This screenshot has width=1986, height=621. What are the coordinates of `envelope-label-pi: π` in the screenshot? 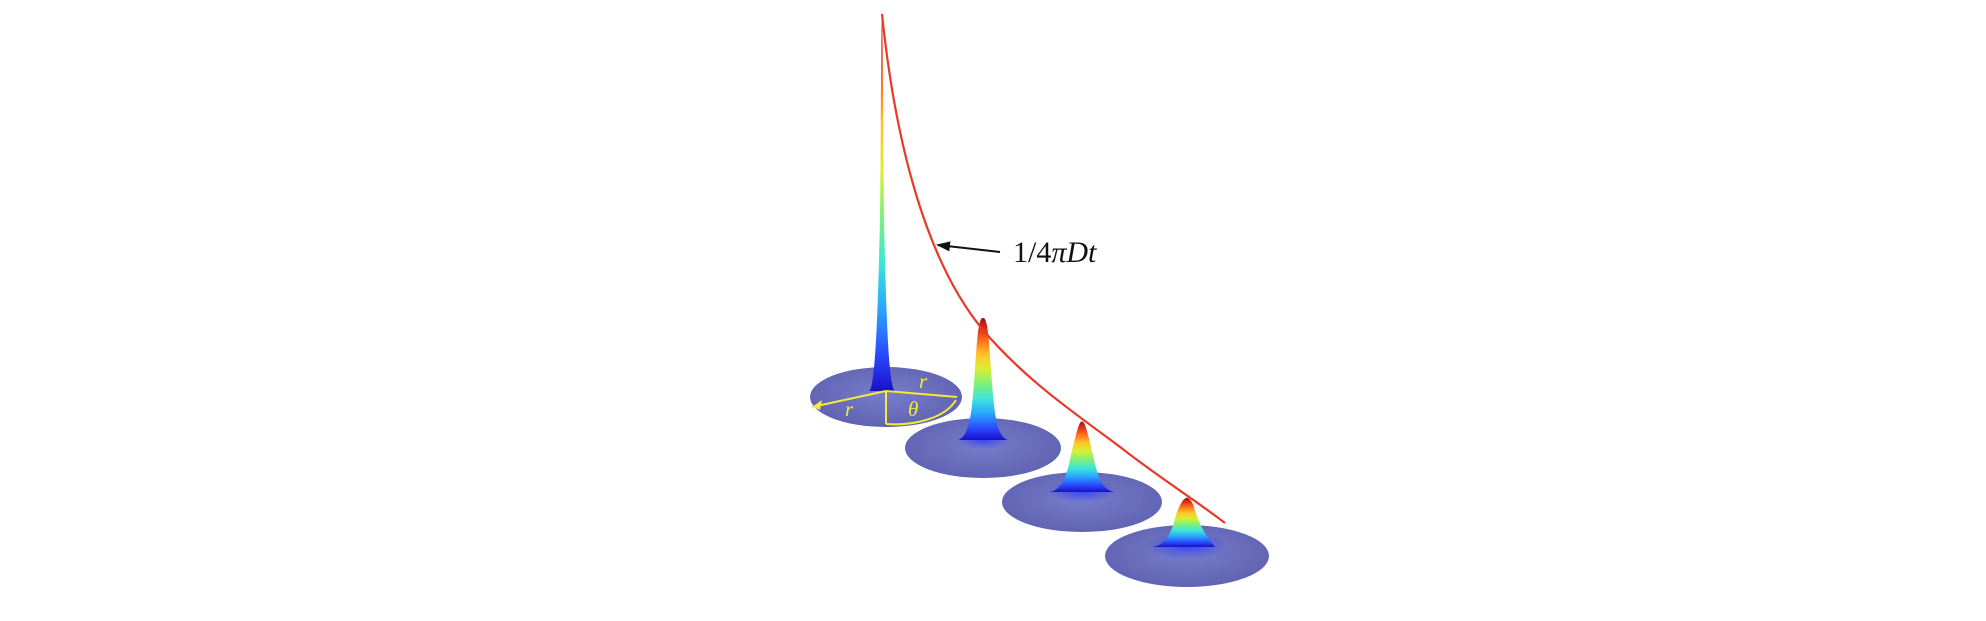 It's located at (1059, 252).